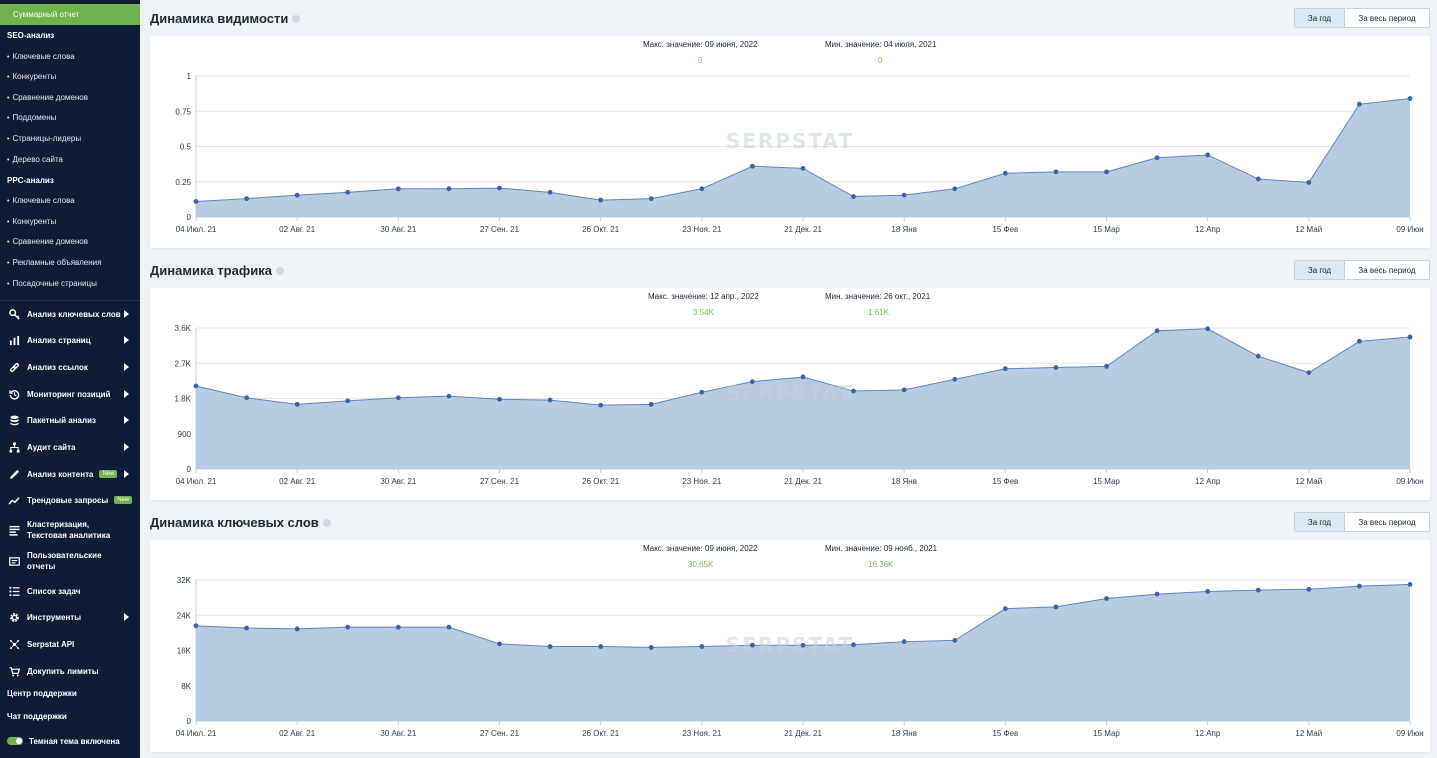 This screenshot has height=758, width=1437. What do you see at coordinates (72, 644) in the screenshot?
I see `sidebar-item-serpstat-api: Serpstat API` at bounding box center [72, 644].